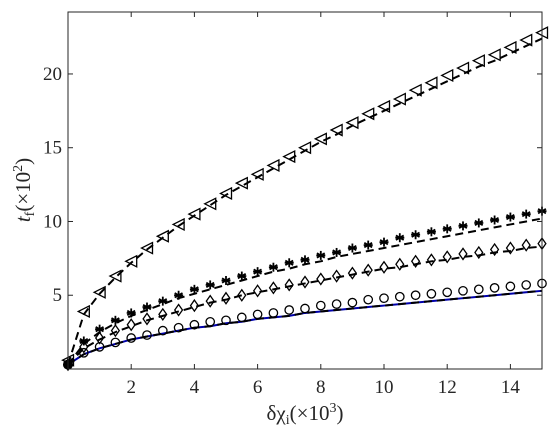 The height and width of the screenshot is (435, 550). Describe the element at coordinates (321, 387) in the screenshot. I see `x-tick-label: 8` at that location.